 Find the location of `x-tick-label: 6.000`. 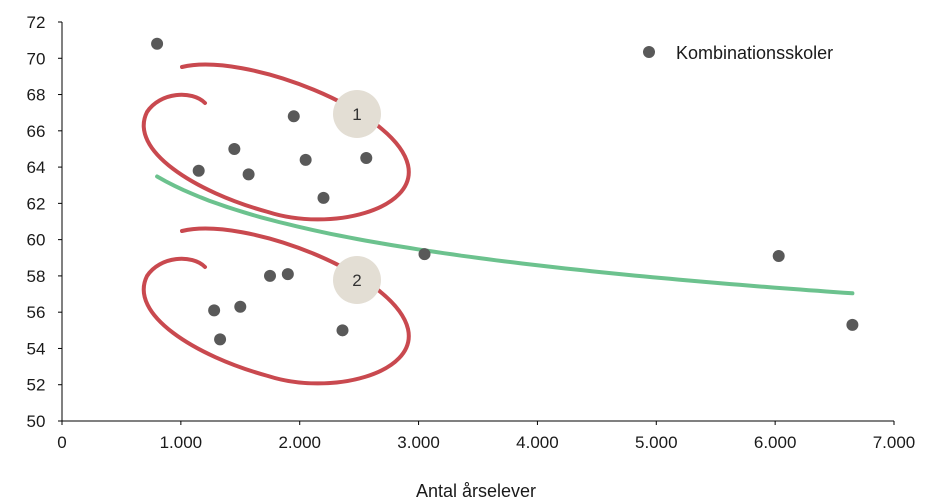

x-tick-label: 6.000 is located at coordinates (775, 442).